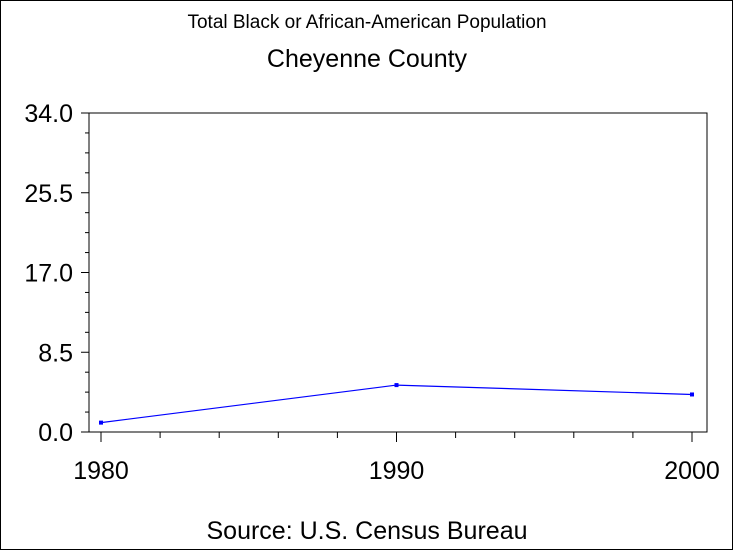 This screenshot has height=550, width=733. Describe the element at coordinates (55, 353) in the screenshot. I see `y-tick-label: 8.5` at that location.